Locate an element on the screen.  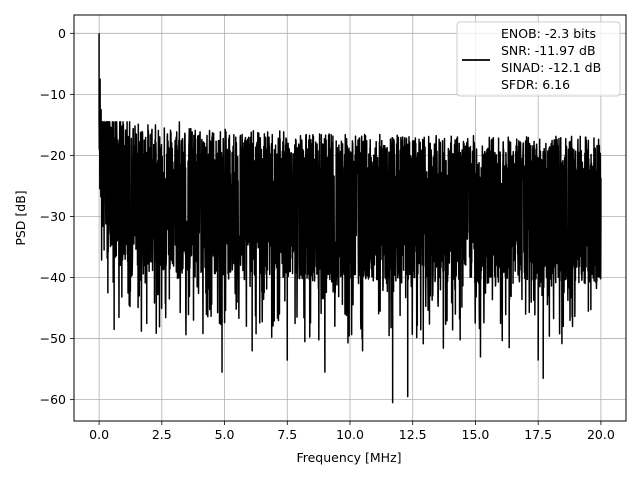
y-tick-label: −60 is located at coordinates (53, 399).